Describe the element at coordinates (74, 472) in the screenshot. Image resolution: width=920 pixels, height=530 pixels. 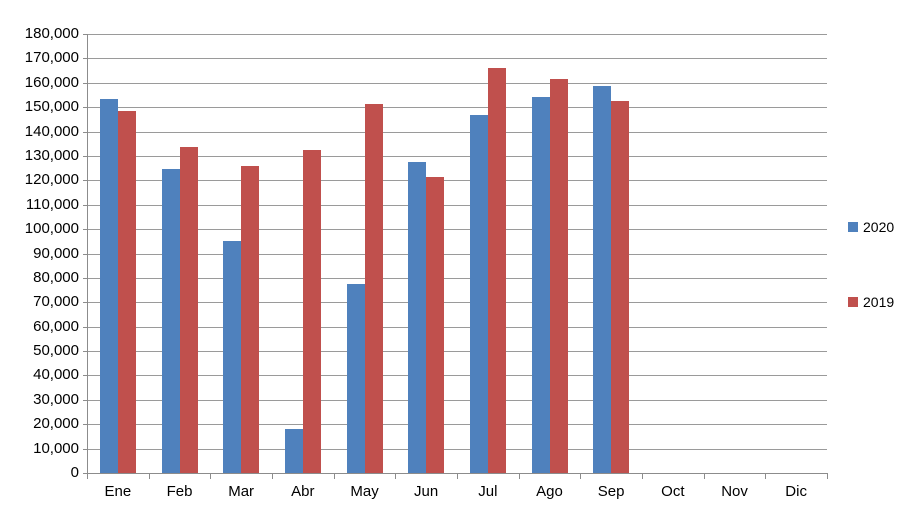
I see `y-axis-tick-label: 0` at that location.